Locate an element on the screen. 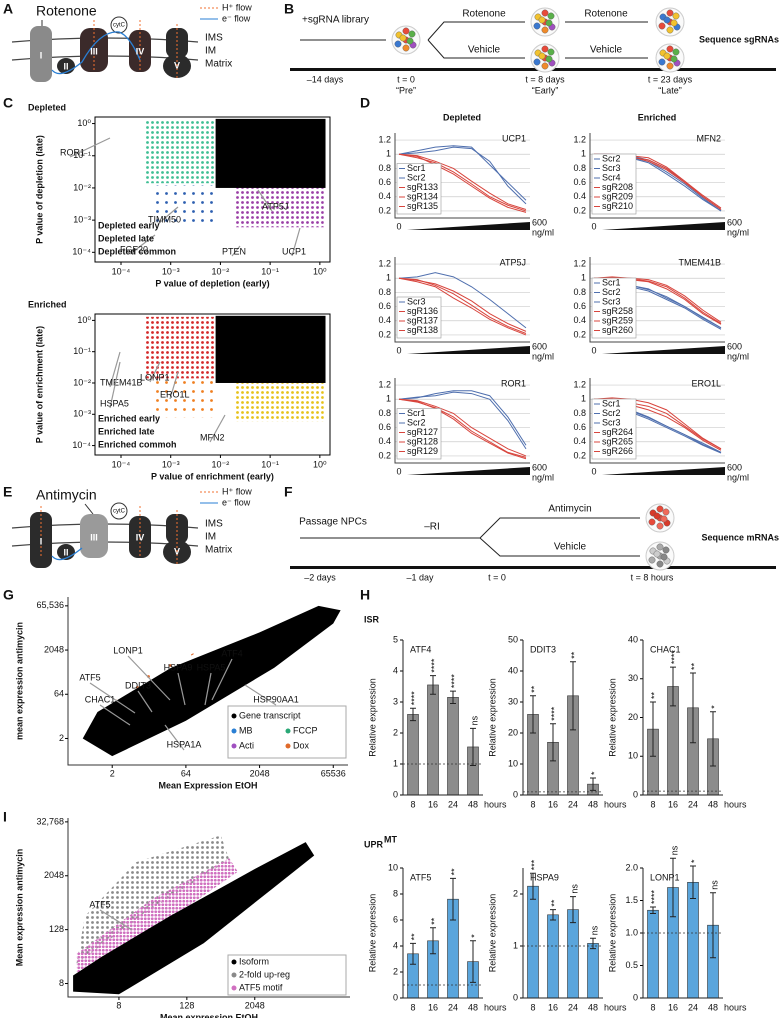 The image size is (781, 1018). inhibitor-label: Antimycin is located at coordinates (66, 495).